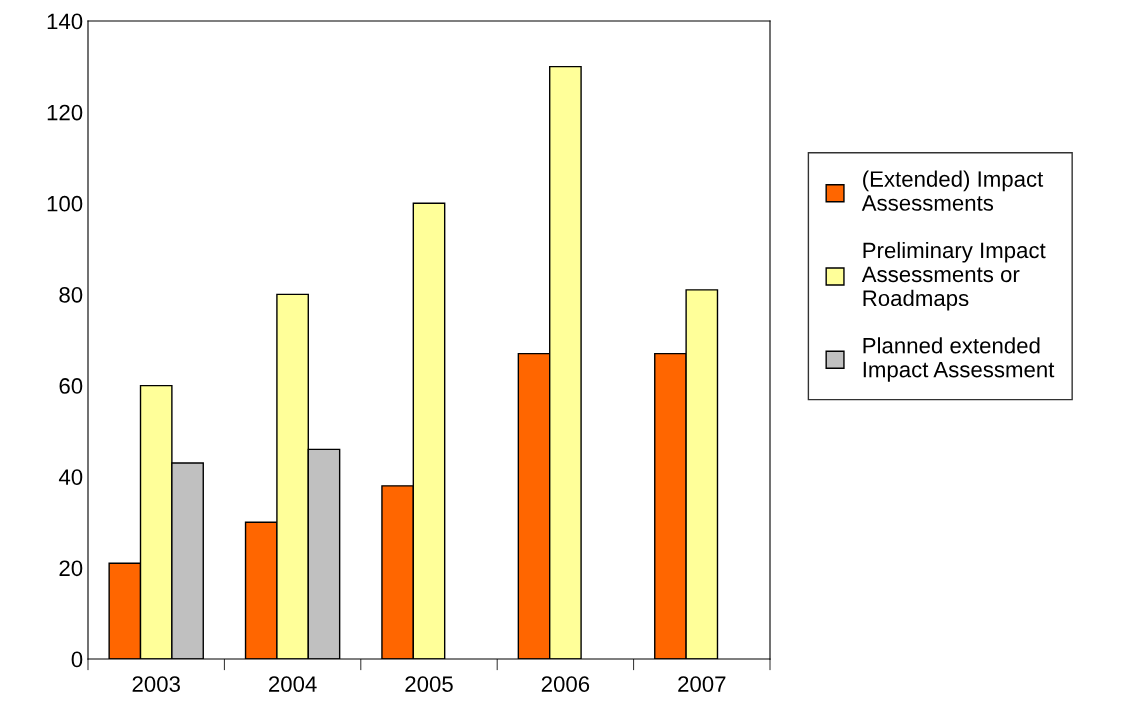  I want to click on legend-label: Planned extended Impact Assessment, so click(959, 359).